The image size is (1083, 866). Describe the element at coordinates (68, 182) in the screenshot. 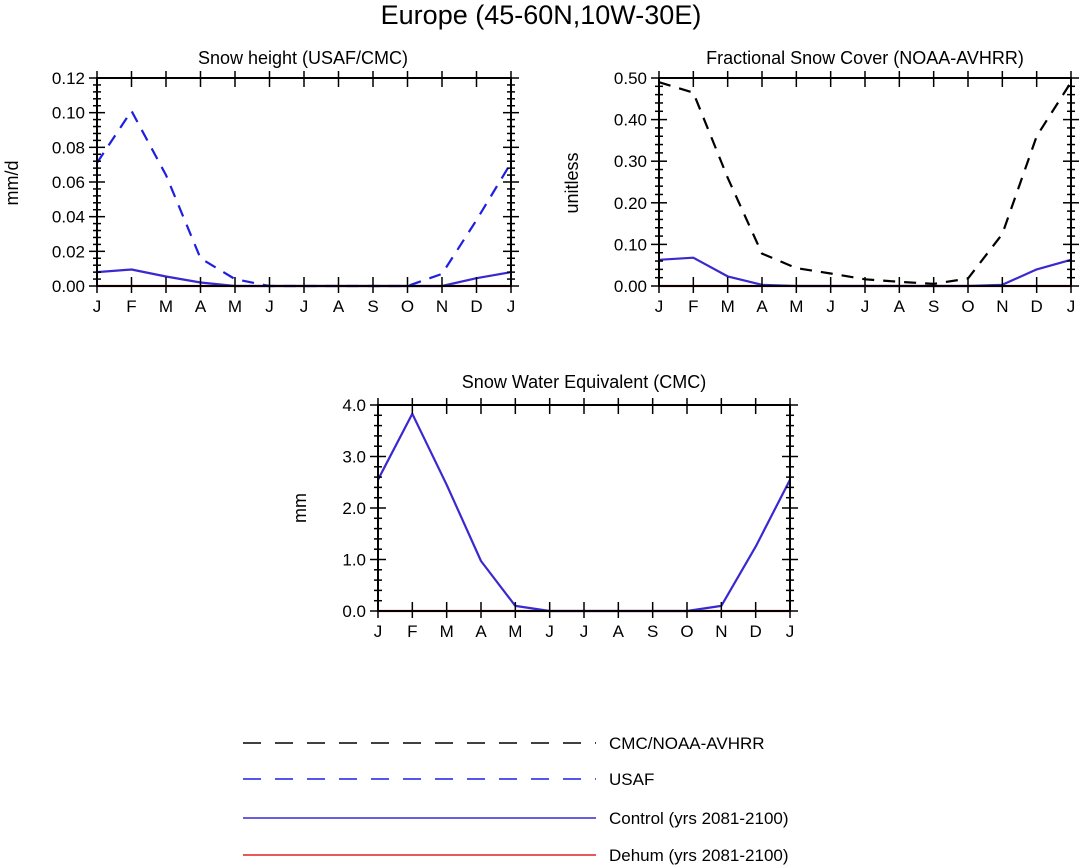

I see `y-tick-label: 0.06` at that location.